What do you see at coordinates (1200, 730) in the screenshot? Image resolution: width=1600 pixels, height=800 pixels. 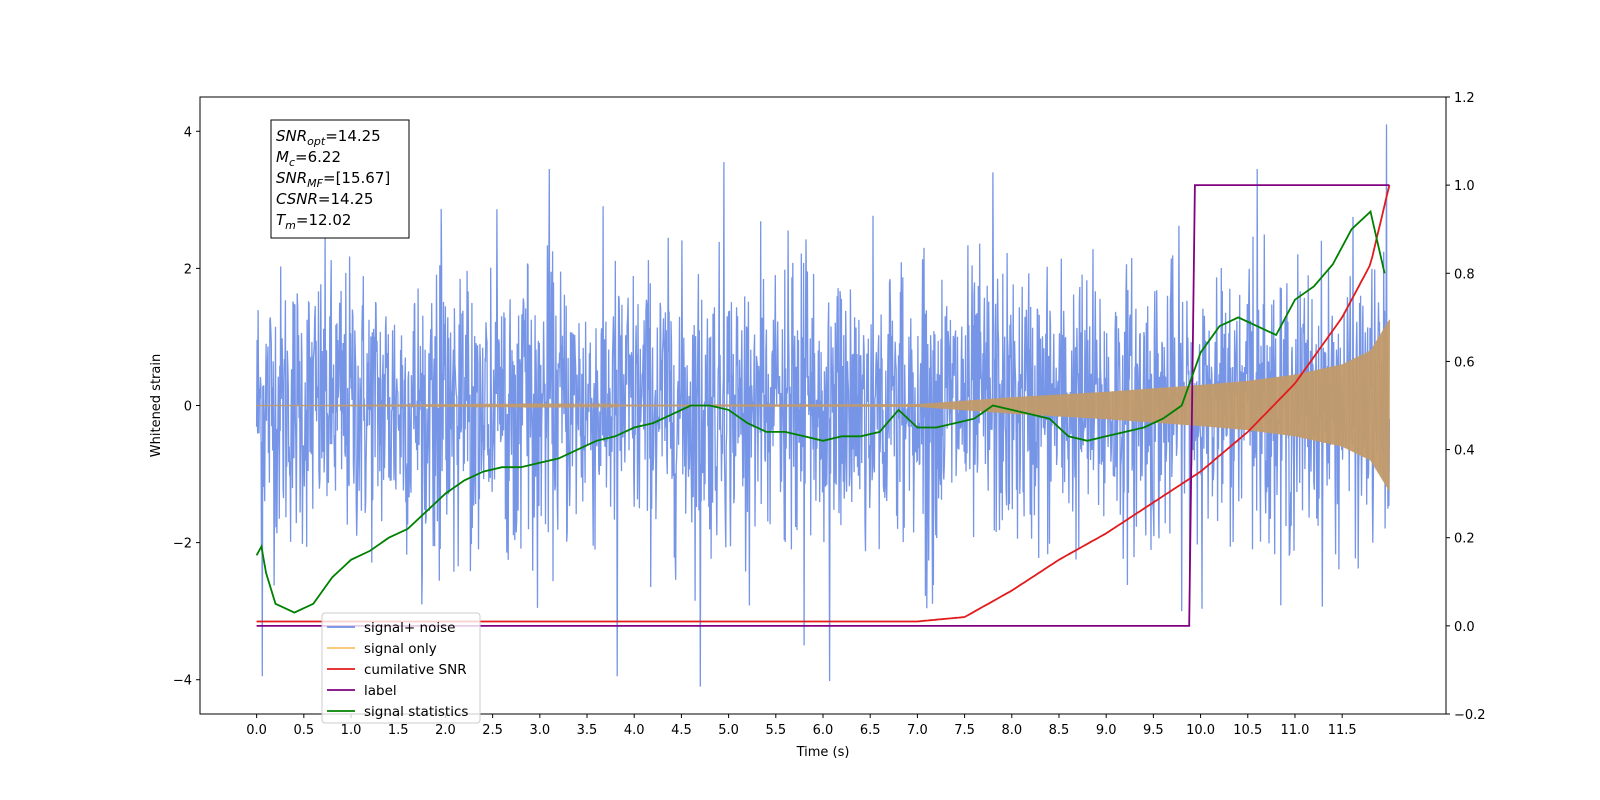 I see `x-tick-label: 10.0` at bounding box center [1200, 730].